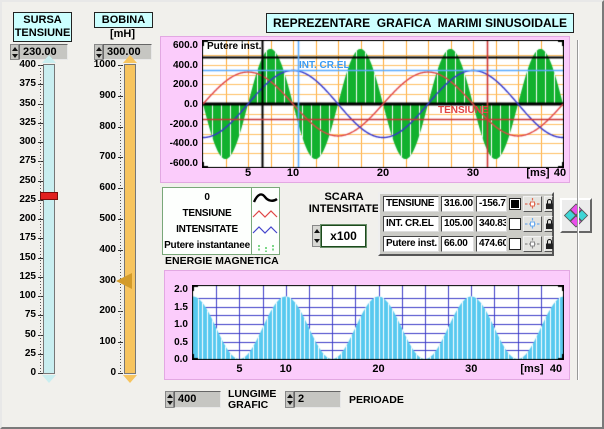  What do you see at coordinates (317, 399) in the screenshot?
I see `perioade-value: 2` at bounding box center [317, 399].